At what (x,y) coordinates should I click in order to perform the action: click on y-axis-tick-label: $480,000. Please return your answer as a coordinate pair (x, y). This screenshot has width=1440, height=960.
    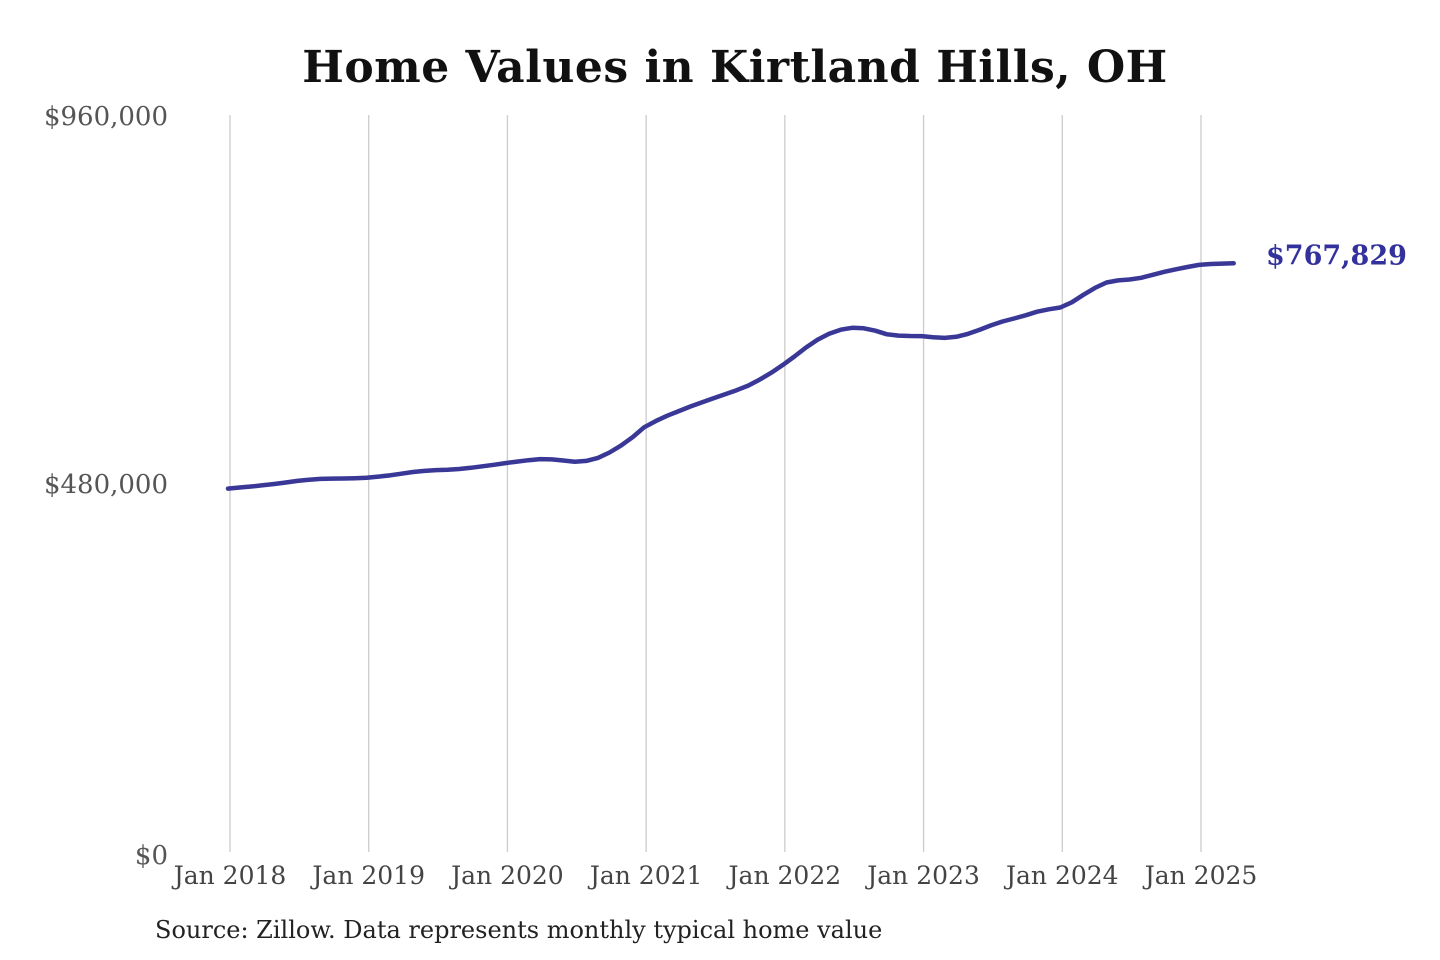
    Looking at the image, I should click on (105, 485).